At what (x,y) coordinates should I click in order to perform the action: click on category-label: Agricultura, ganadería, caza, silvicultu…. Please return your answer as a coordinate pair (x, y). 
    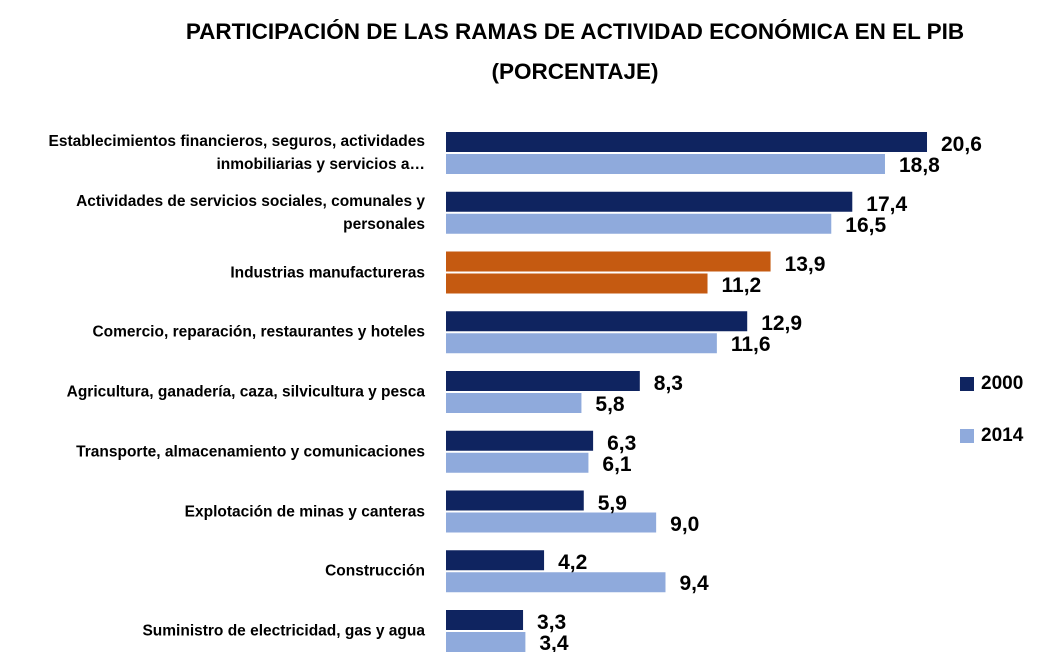
    Looking at the image, I should click on (245, 392).